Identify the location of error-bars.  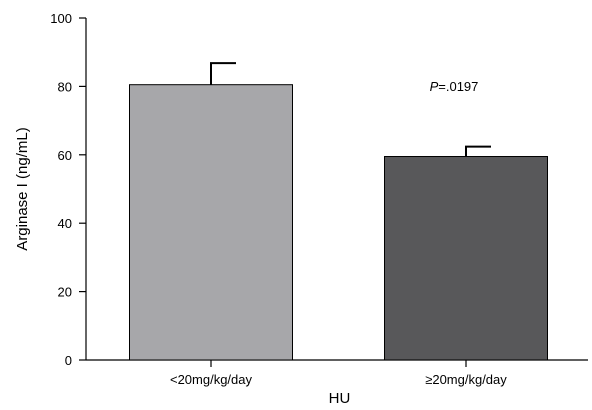
(350, 109).